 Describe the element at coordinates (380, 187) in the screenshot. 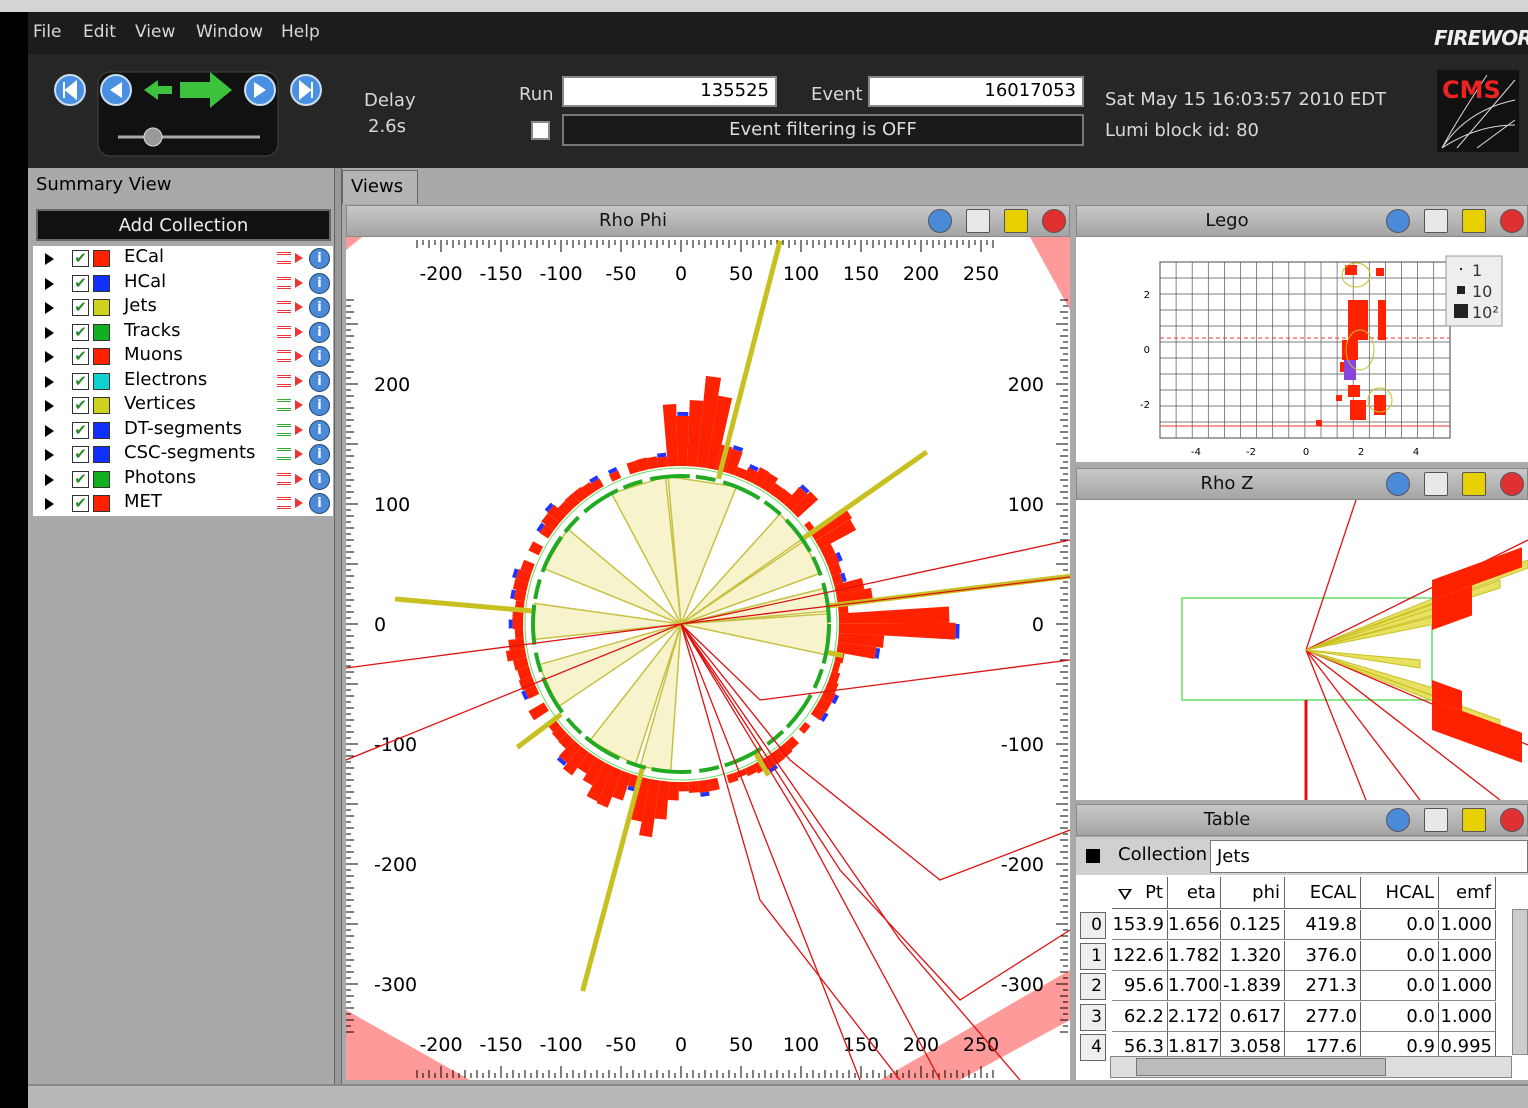

I see `views-tab: Views` at that location.